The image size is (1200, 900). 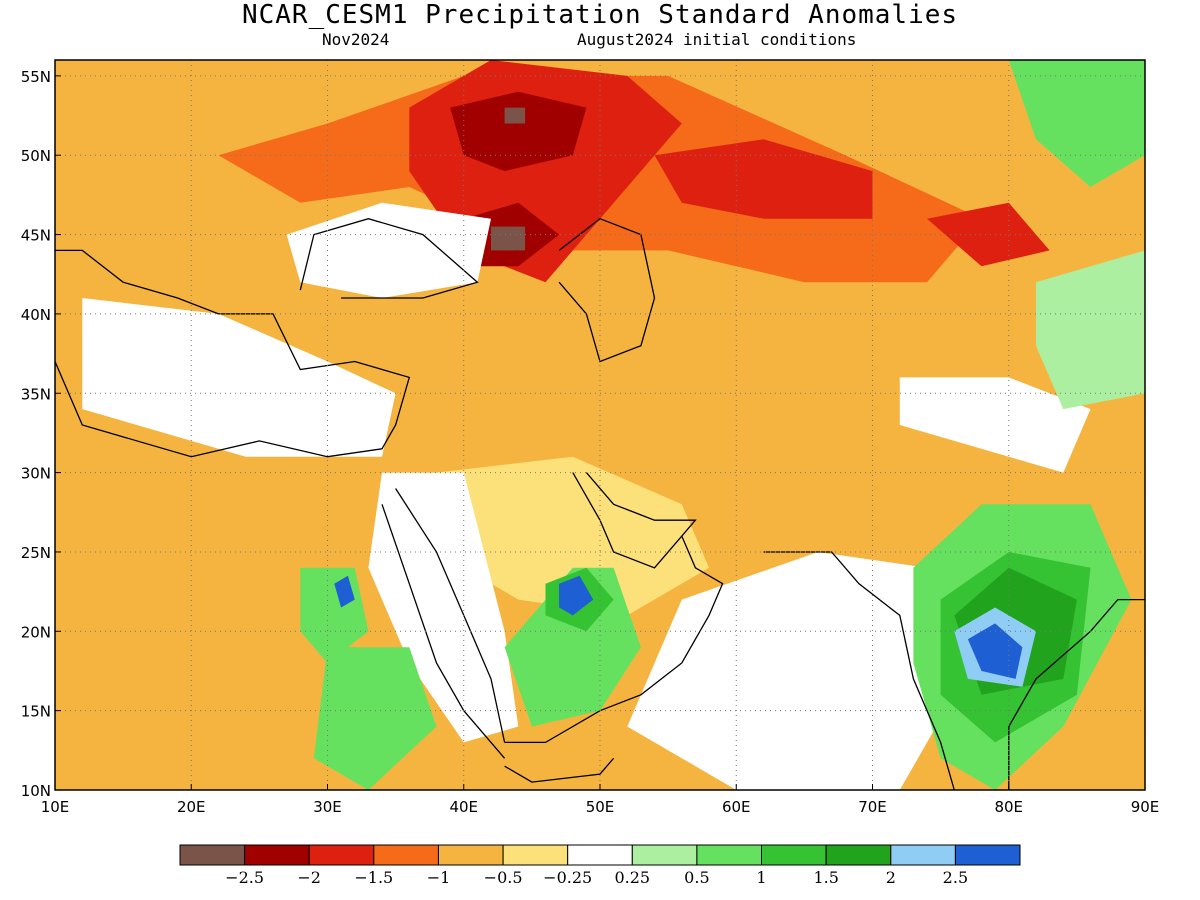 I want to click on anomaly-region-ethiopia-wet, so click(x=375, y=718).